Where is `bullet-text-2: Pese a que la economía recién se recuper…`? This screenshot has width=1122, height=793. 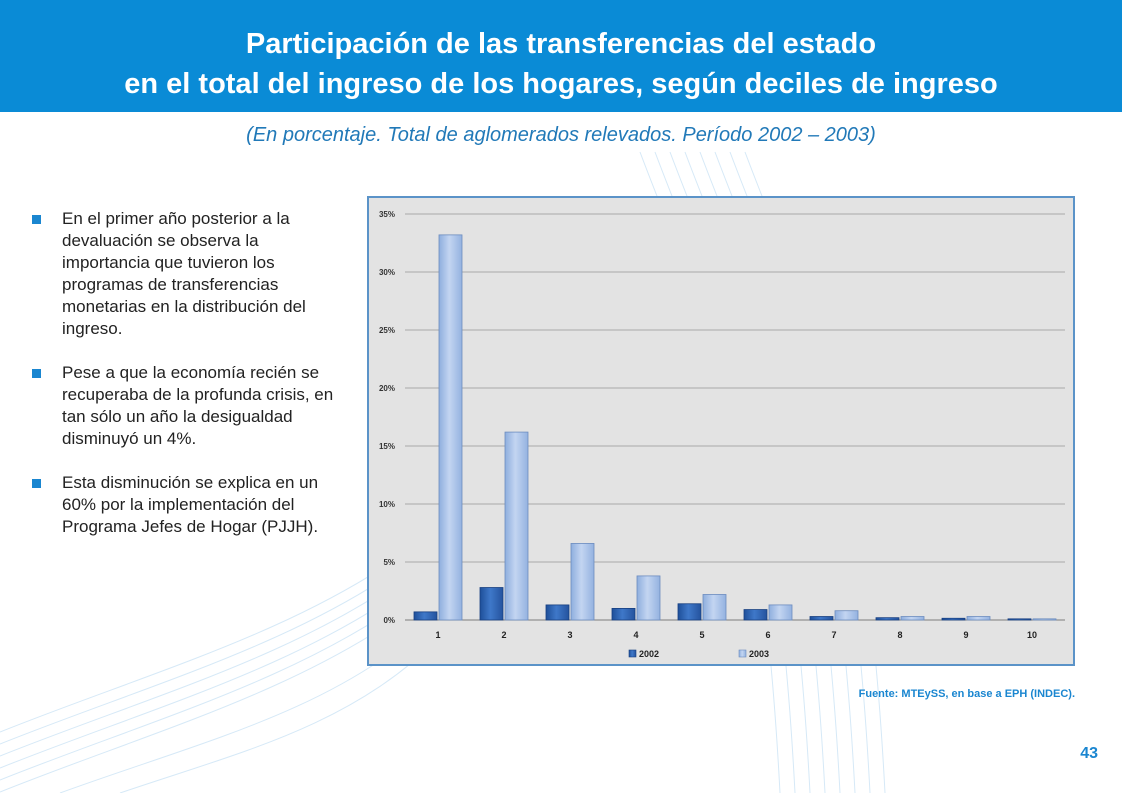
bullet-text-2: Pese a que la economía recién se recuper… is located at coordinates (198, 405).